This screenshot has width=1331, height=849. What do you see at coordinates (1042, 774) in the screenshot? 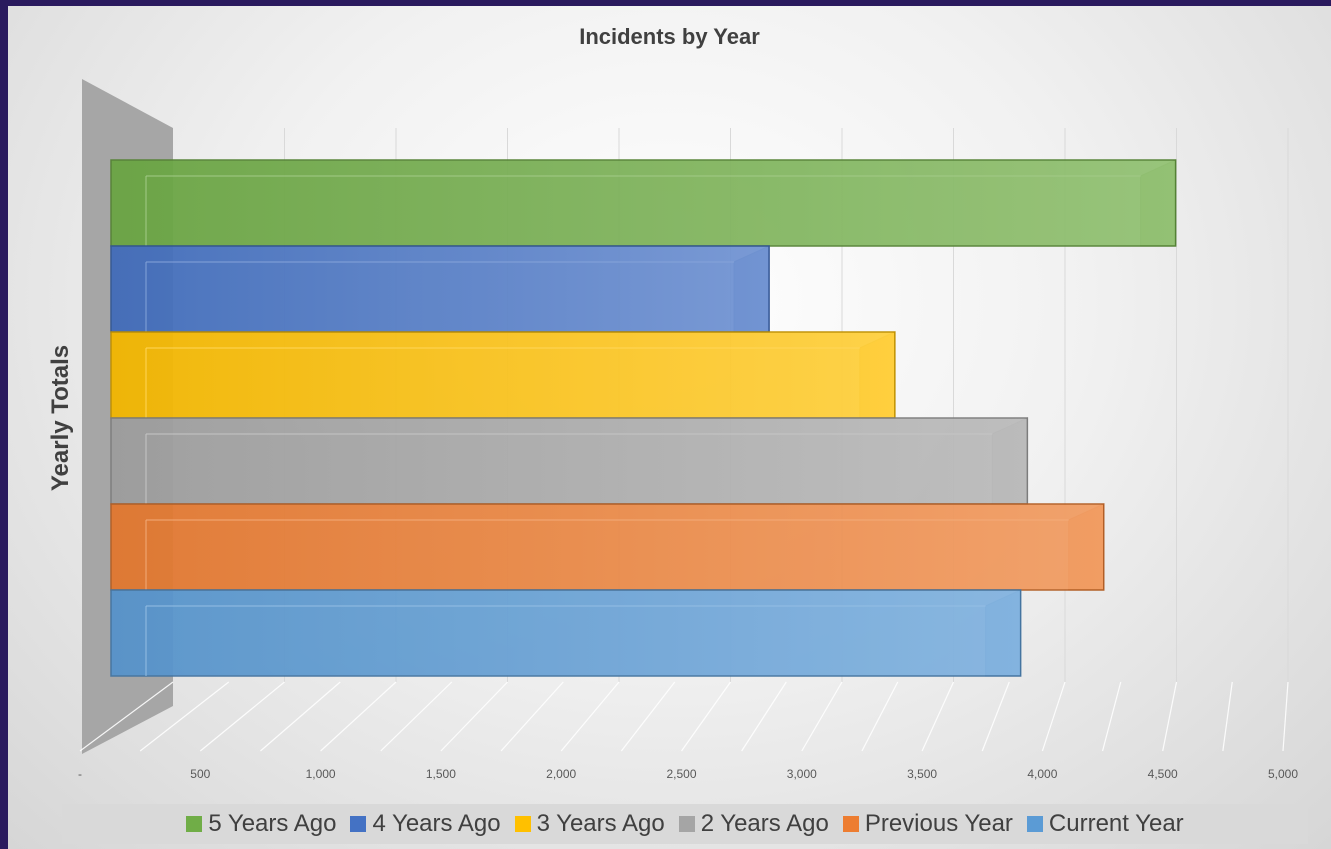
I see `x-tick-label: 4,000` at bounding box center [1042, 774].